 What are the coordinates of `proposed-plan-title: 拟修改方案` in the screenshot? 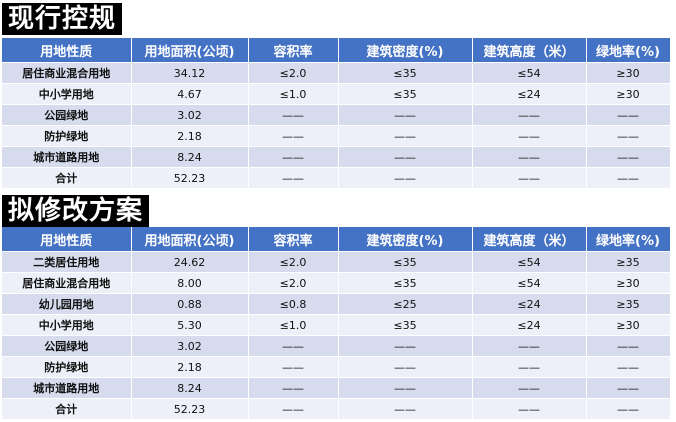 It's located at (76, 211).